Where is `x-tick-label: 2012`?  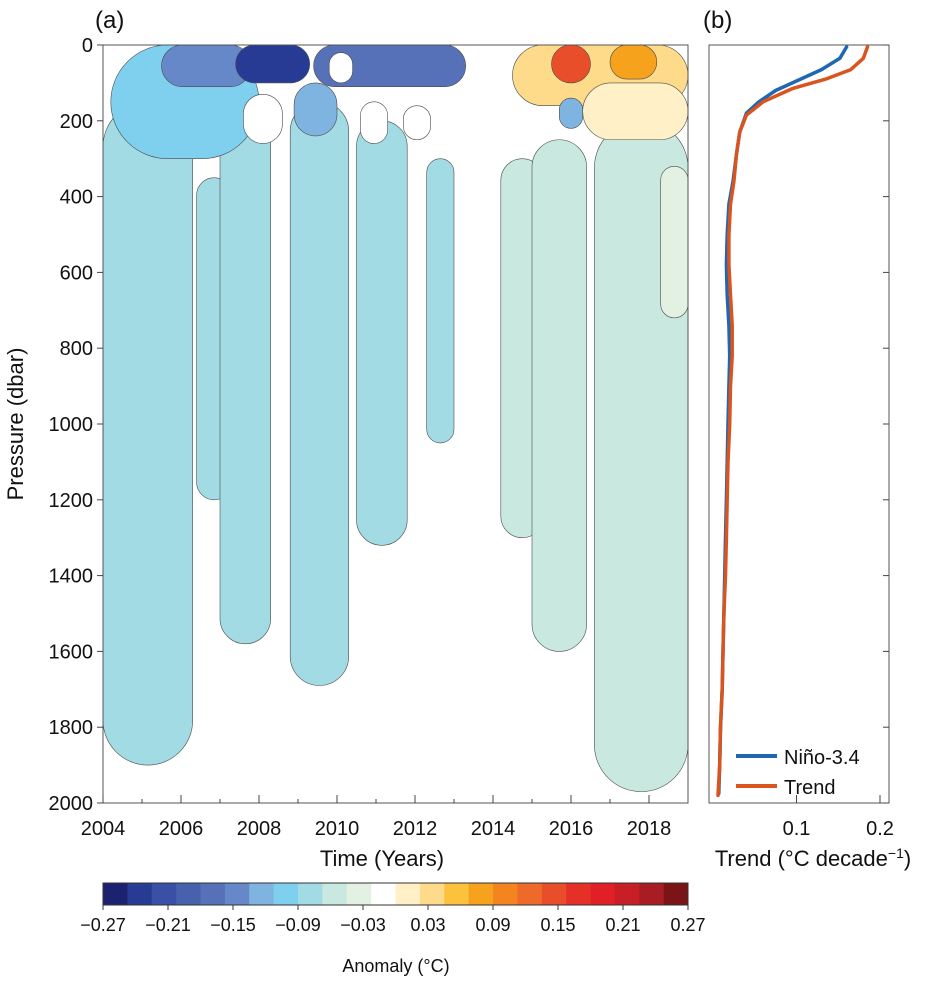 x-tick-label: 2012 is located at coordinates (415, 829).